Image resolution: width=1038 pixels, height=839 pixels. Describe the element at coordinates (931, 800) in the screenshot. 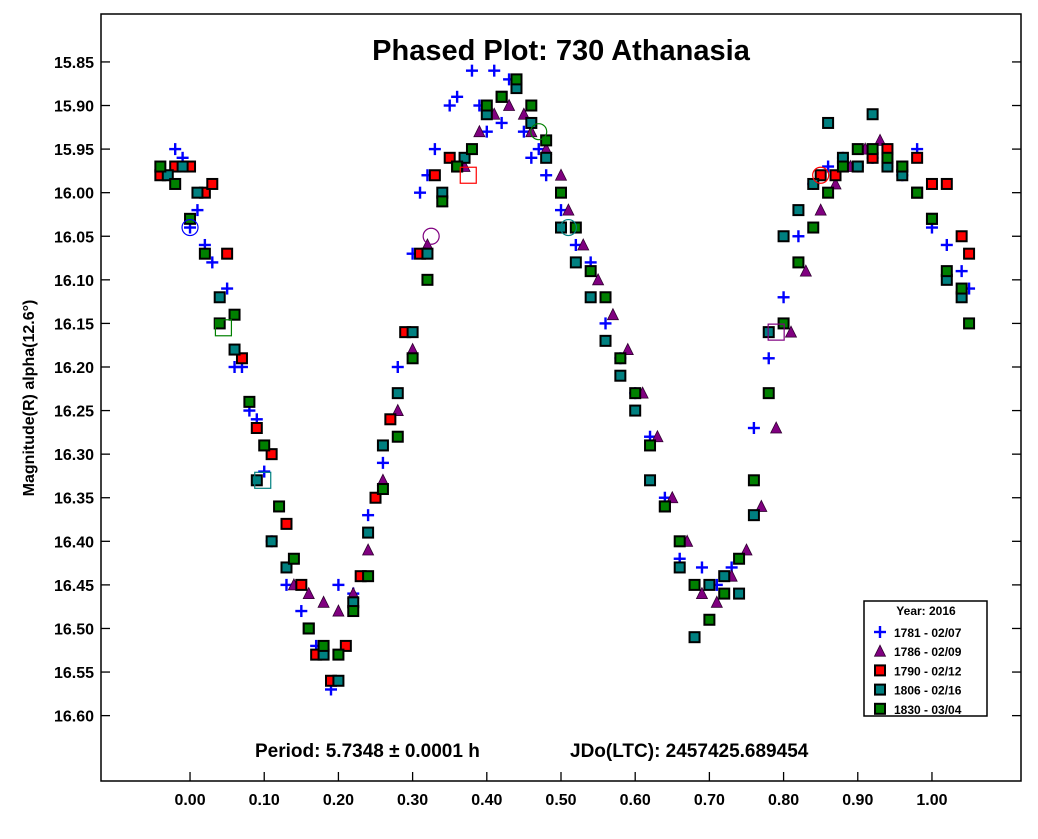

I see `x-tick-label: 1.00` at that location.